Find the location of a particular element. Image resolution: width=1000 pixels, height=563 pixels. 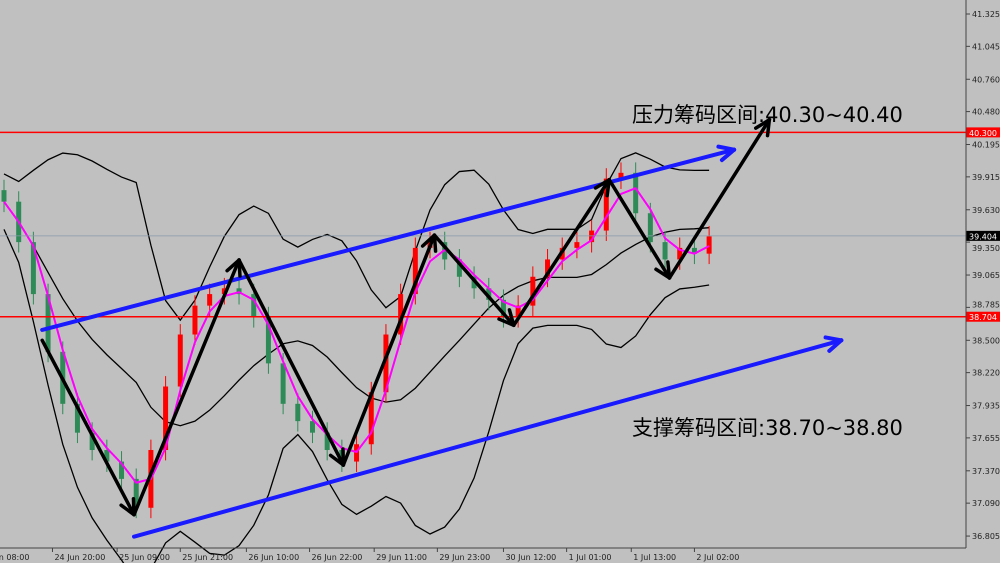

x-tick-label: 29 Jun 11:00 is located at coordinates (401, 557).